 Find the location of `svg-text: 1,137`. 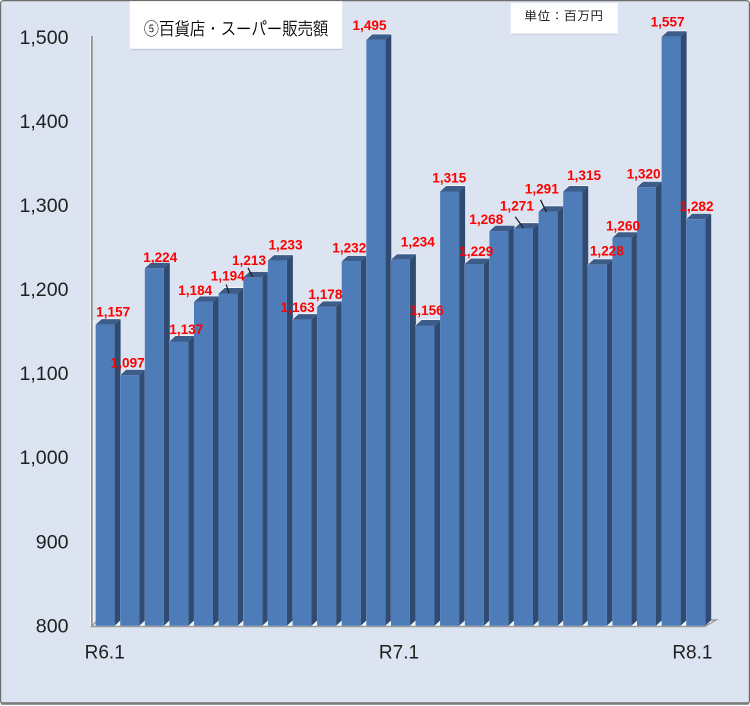

svg-text: 1,137 is located at coordinates (186, 329).